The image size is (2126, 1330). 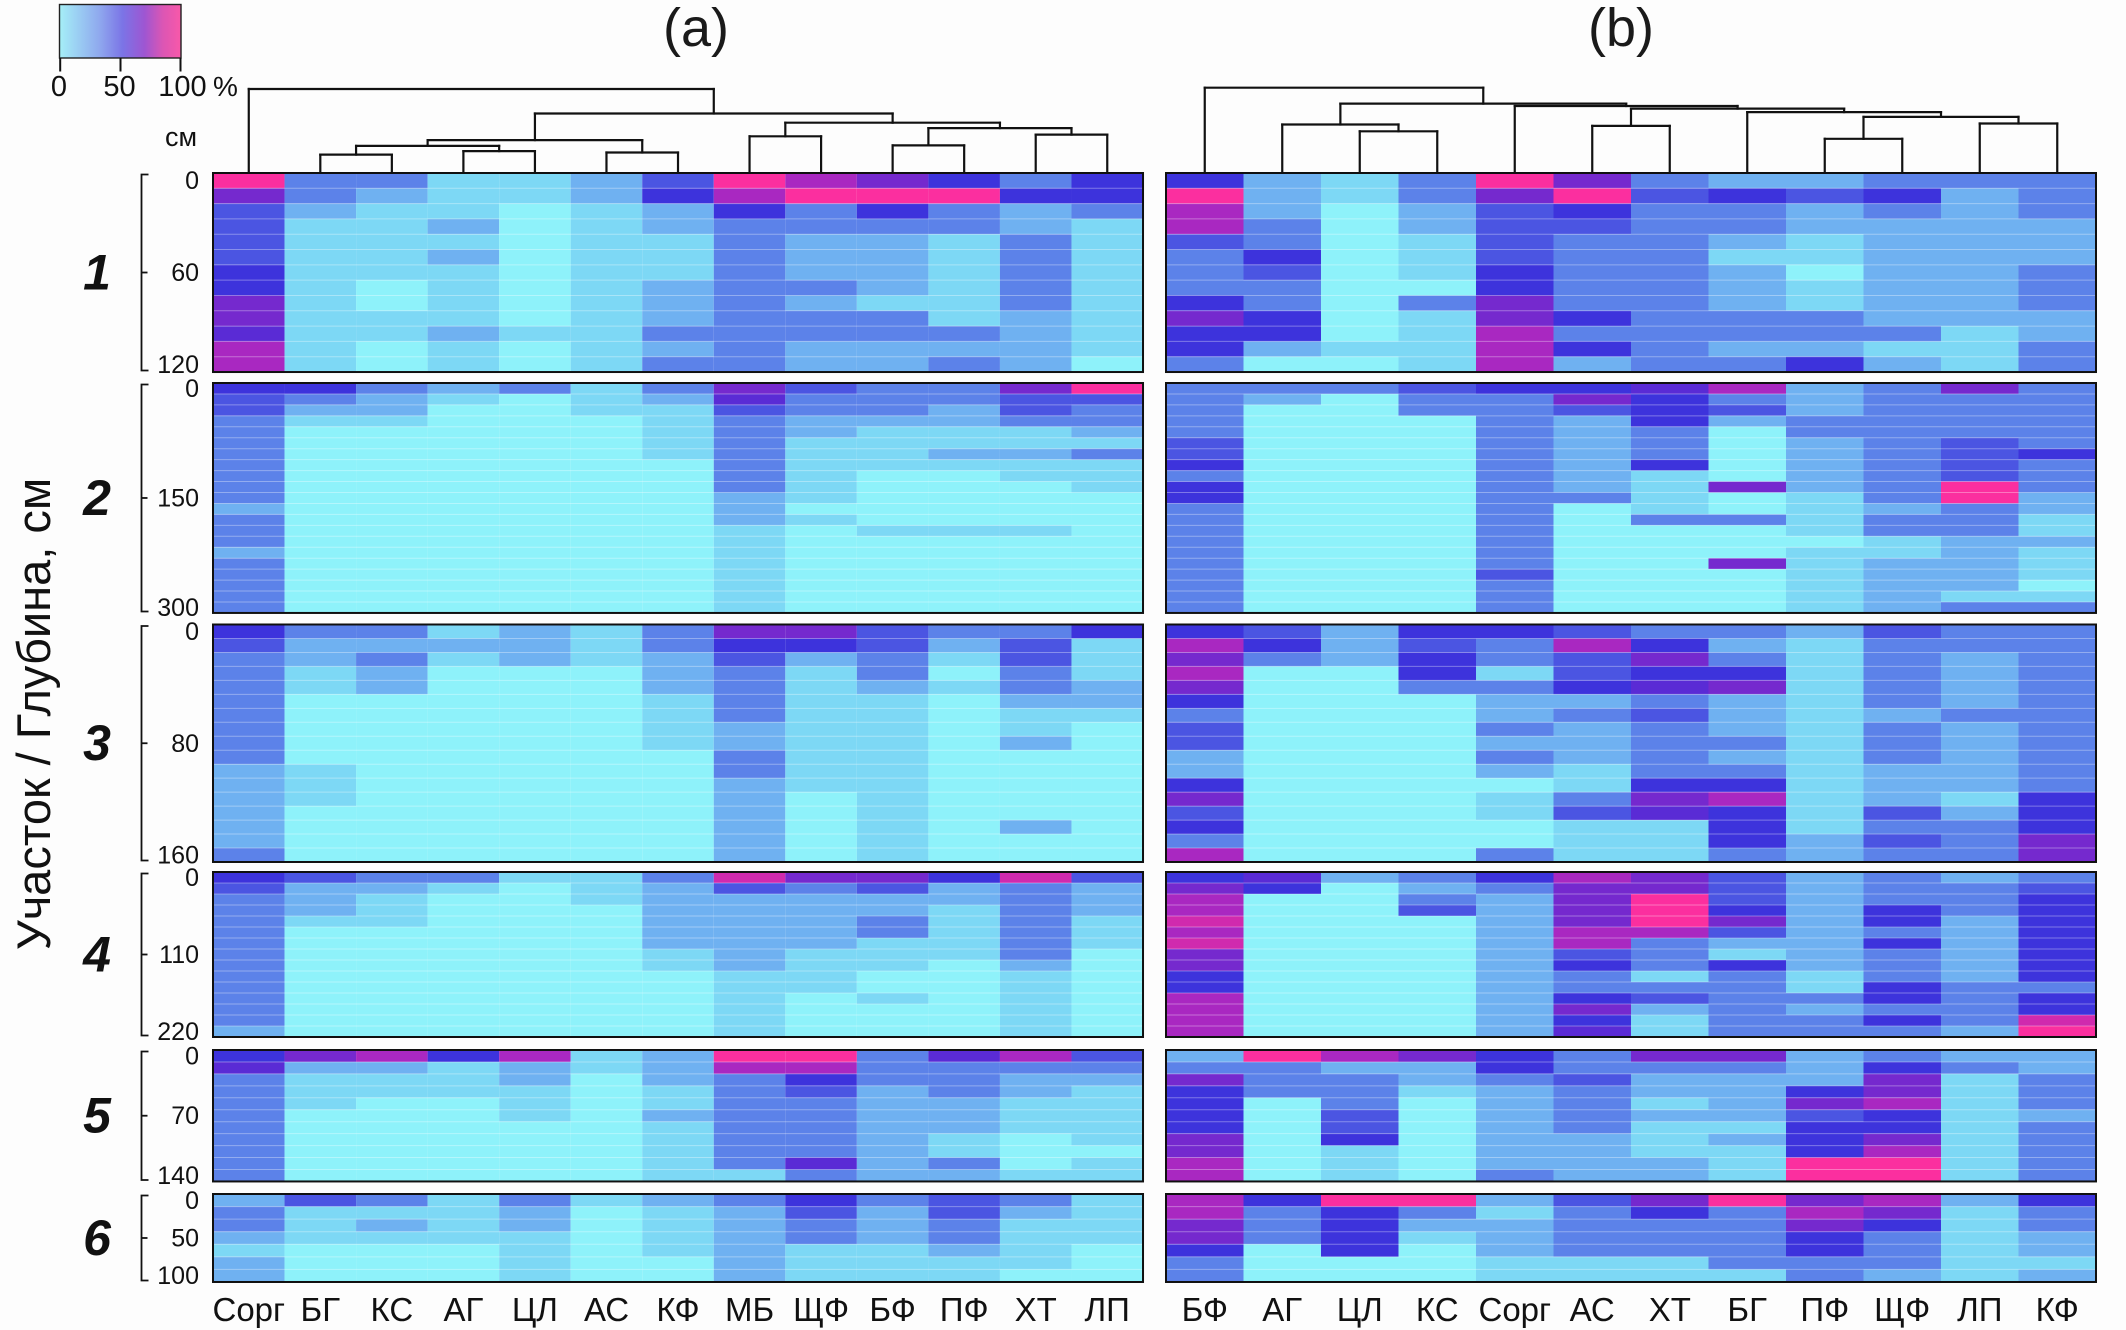 I want to click on svg-text: 300, so click(x=178, y=608).